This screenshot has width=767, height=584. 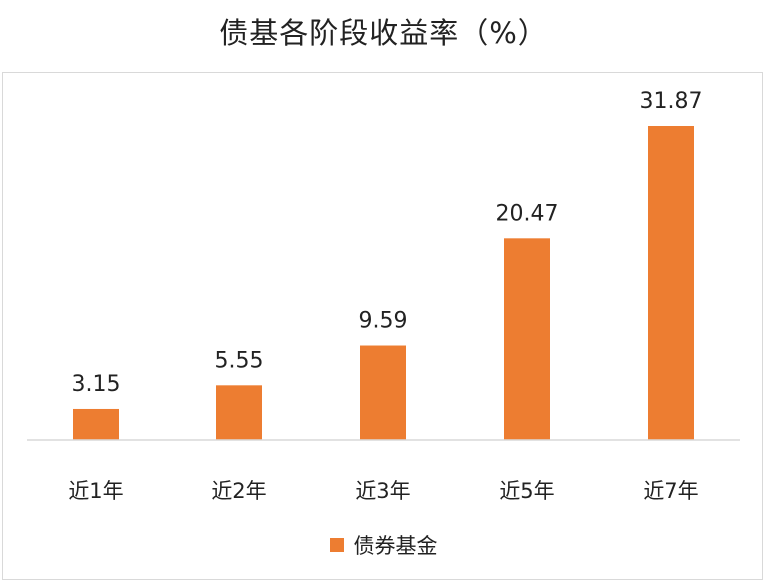 What do you see at coordinates (96, 384) in the screenshot?
I see `value-label-1: 3.15` at bounding box center [96, 384].